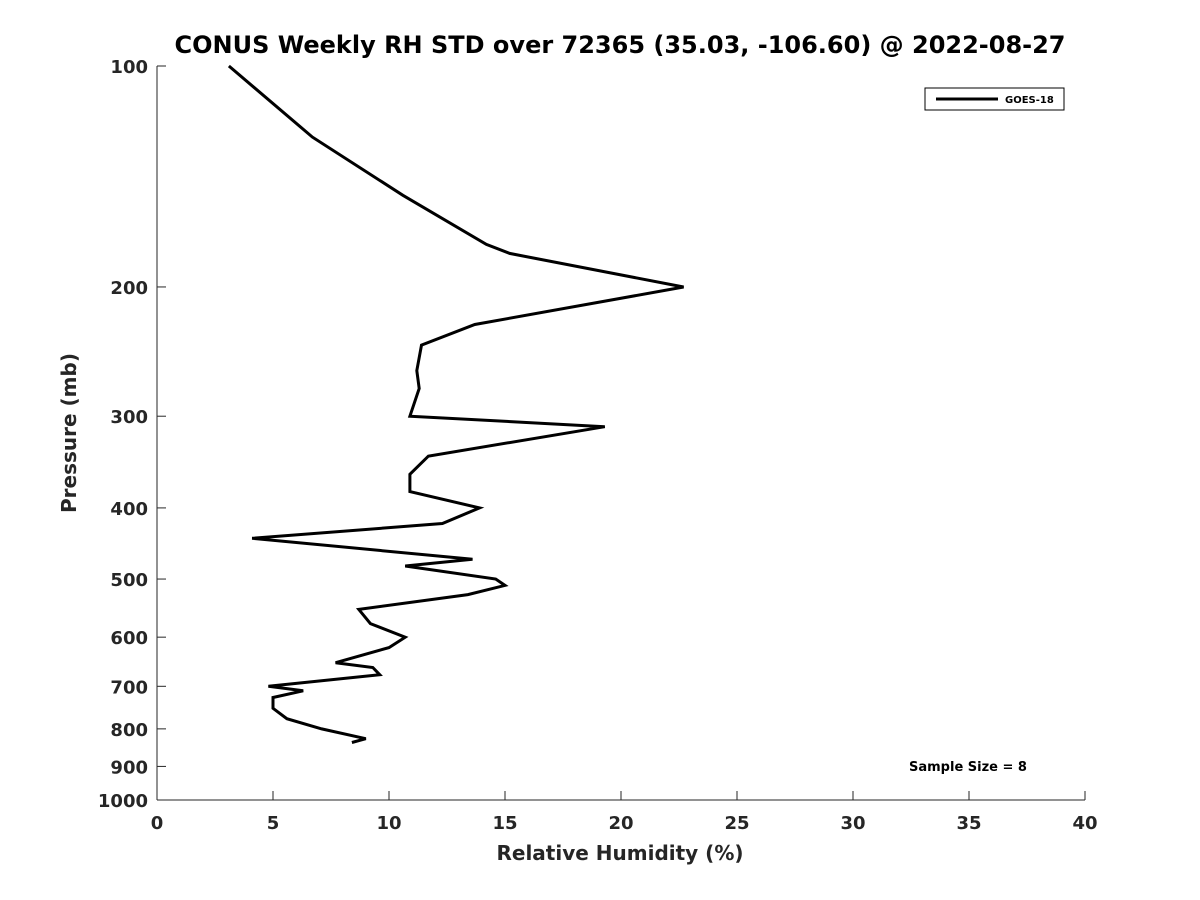 This screenshot has width=1200, height=900. Describe the element at coordinates (129, 288) in the screenshot. I see `y-tick-label: 200` at that location.